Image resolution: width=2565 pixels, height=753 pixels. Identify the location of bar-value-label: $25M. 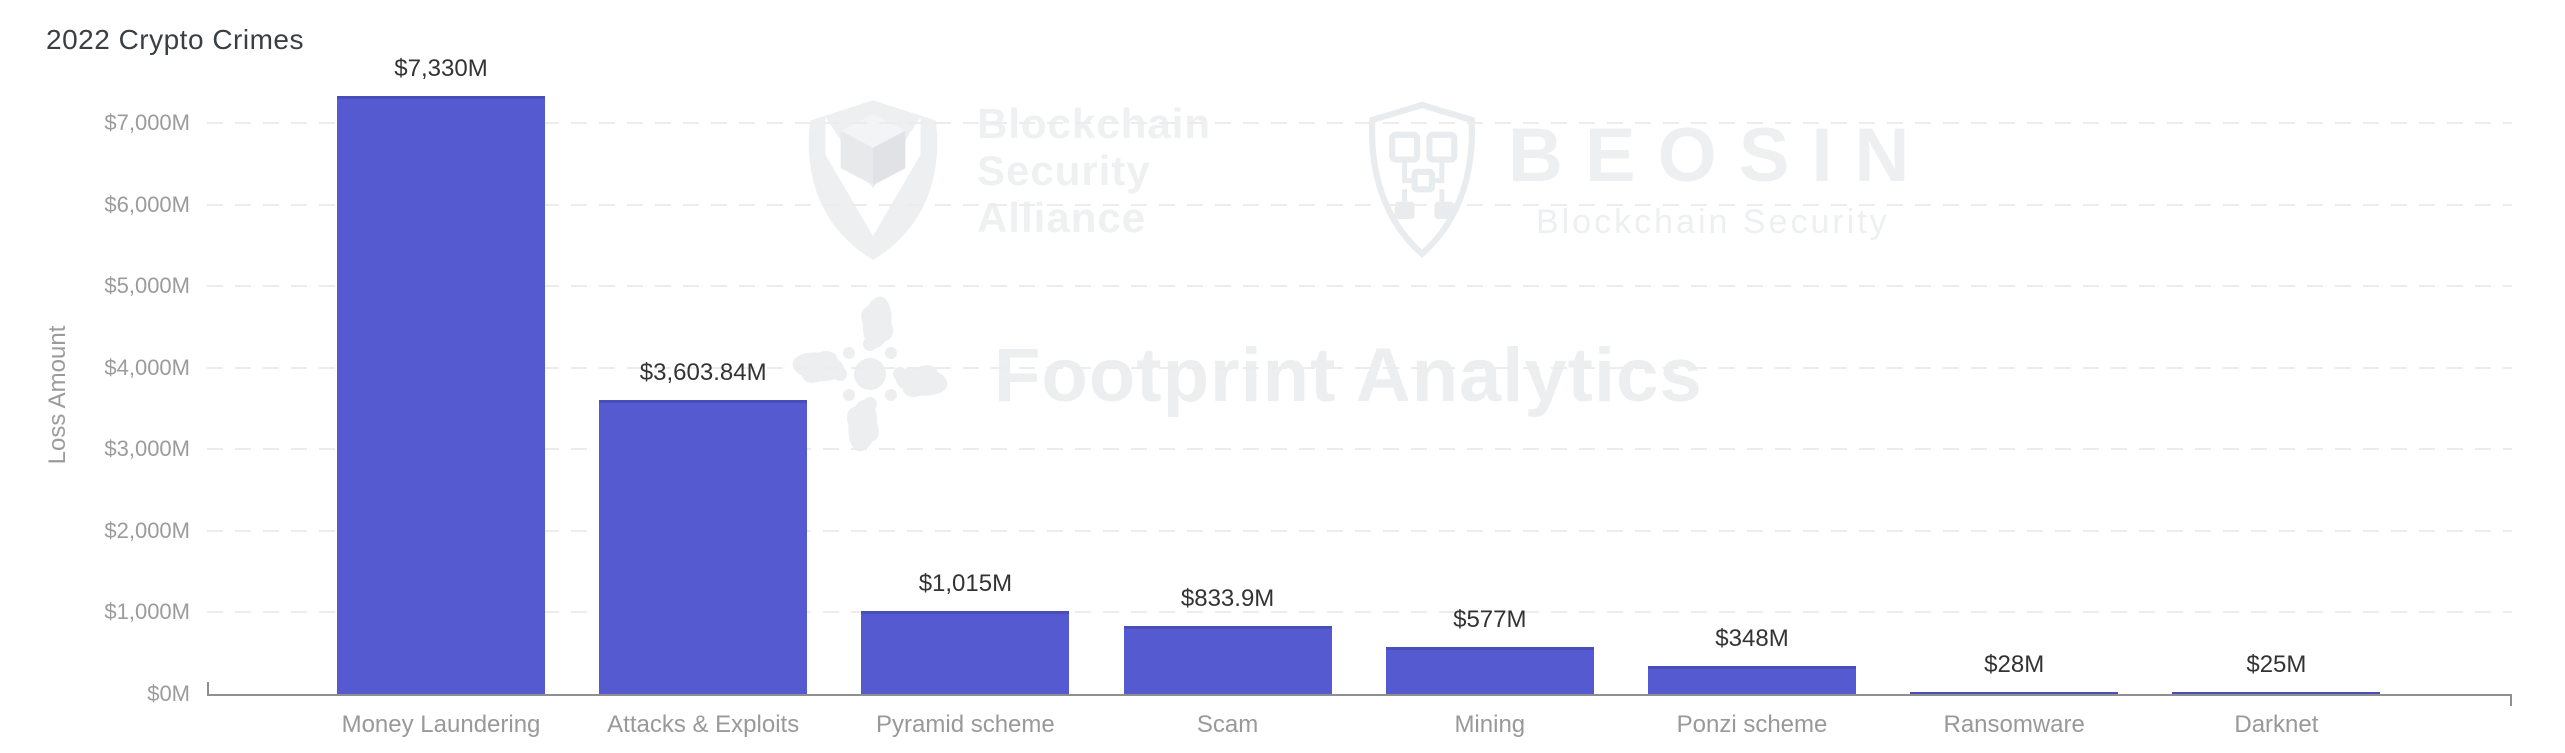
(2276, 664).